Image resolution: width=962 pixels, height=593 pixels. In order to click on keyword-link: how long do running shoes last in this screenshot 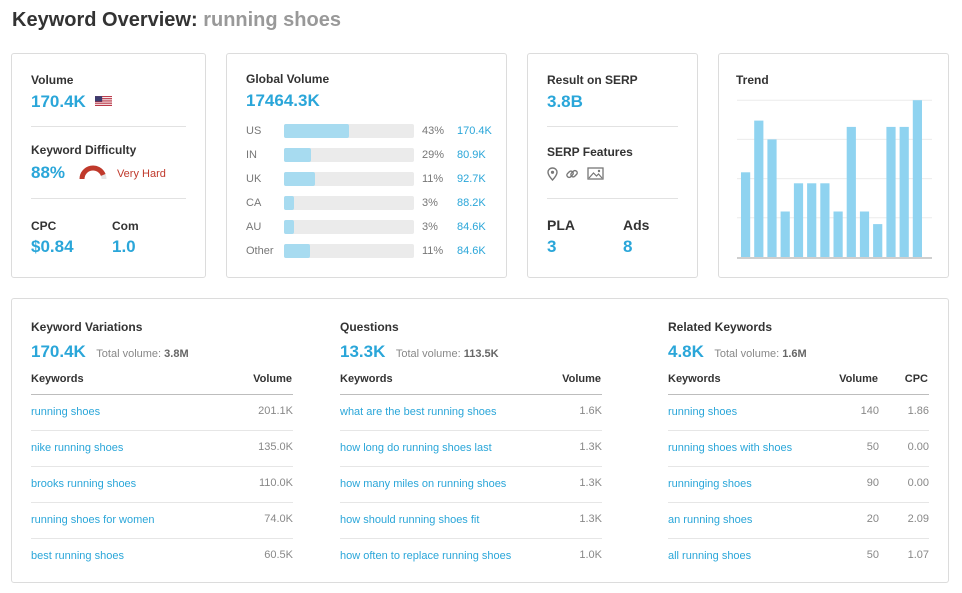, I will do `click(416, 448)`.